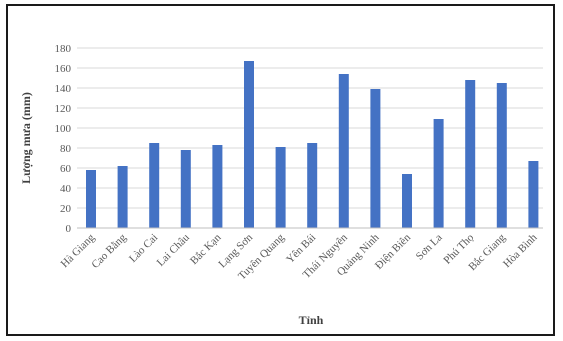 The image size is (563, 341). What do you see at coordinates (63, 129) in the screenshot?
I see `y-tick-label: 100` at bounding box center [63, 129].